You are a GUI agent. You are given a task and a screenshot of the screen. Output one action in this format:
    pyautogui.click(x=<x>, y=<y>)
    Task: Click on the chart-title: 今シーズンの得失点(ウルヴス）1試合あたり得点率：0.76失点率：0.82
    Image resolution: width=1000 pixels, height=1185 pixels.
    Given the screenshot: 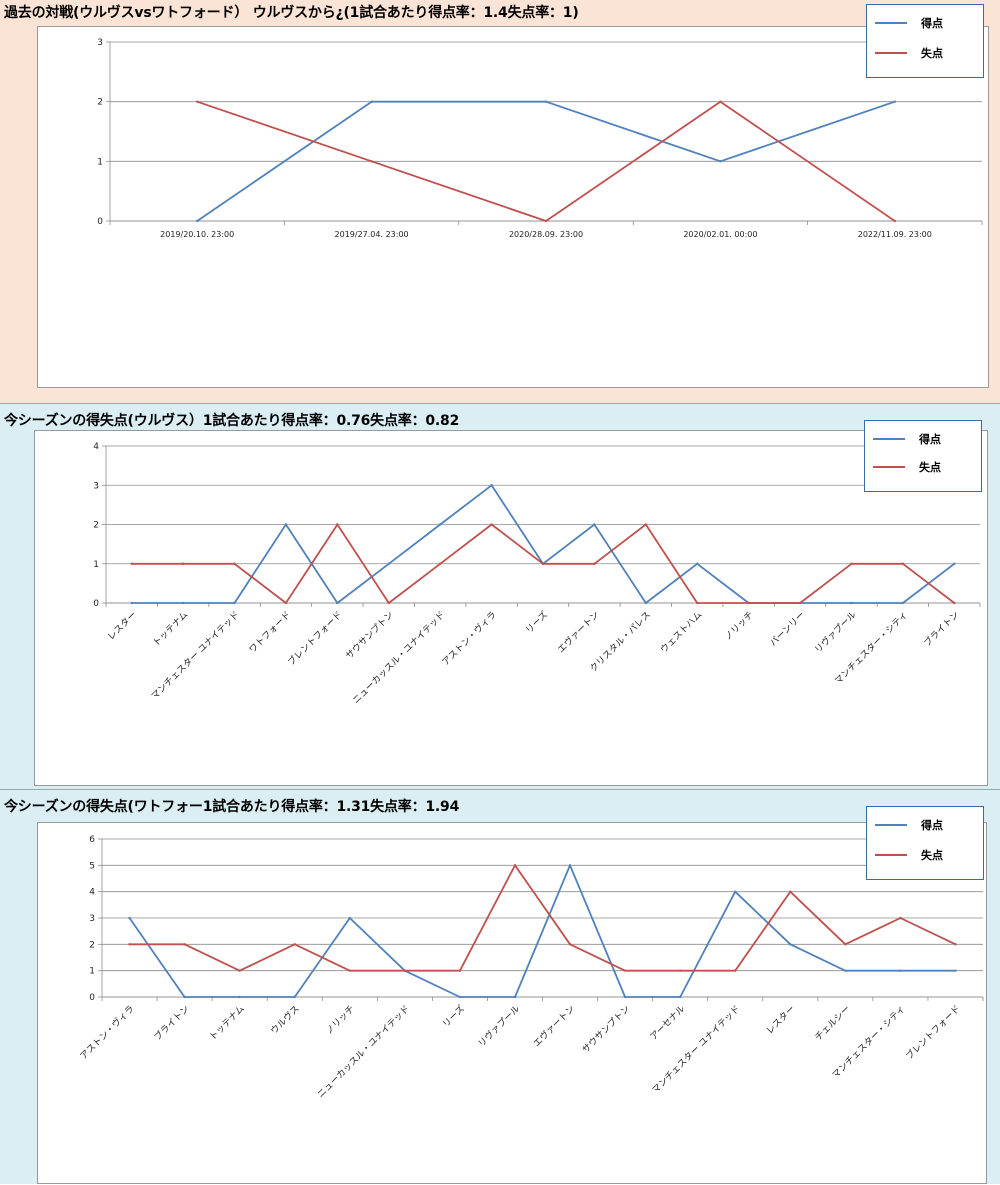 What is the action you would take?
    pyautogui.click(x=232, y=421)
    